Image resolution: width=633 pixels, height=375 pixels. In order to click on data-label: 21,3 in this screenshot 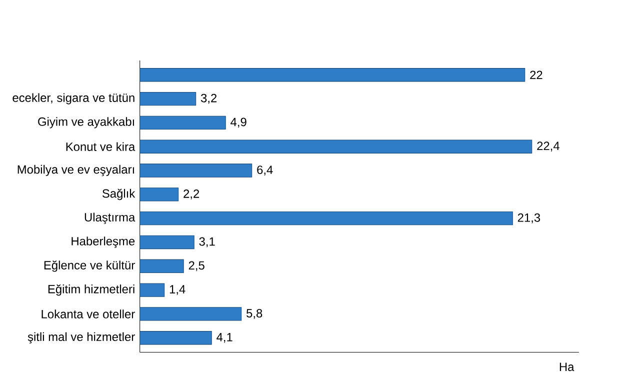, I will do `click(529, 218)`.